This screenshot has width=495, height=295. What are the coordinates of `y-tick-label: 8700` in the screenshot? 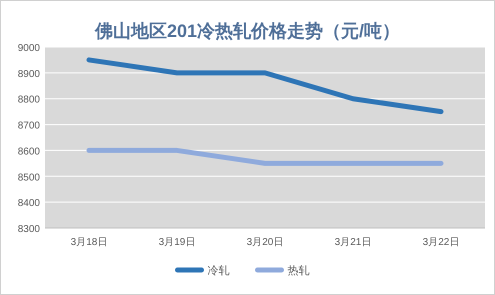 It's located at (29, 126).